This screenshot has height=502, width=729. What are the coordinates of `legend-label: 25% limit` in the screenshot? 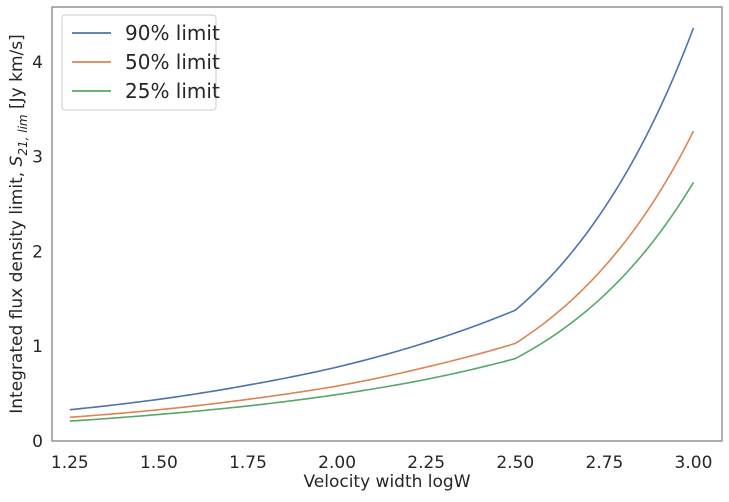 It's located at (172, 91).